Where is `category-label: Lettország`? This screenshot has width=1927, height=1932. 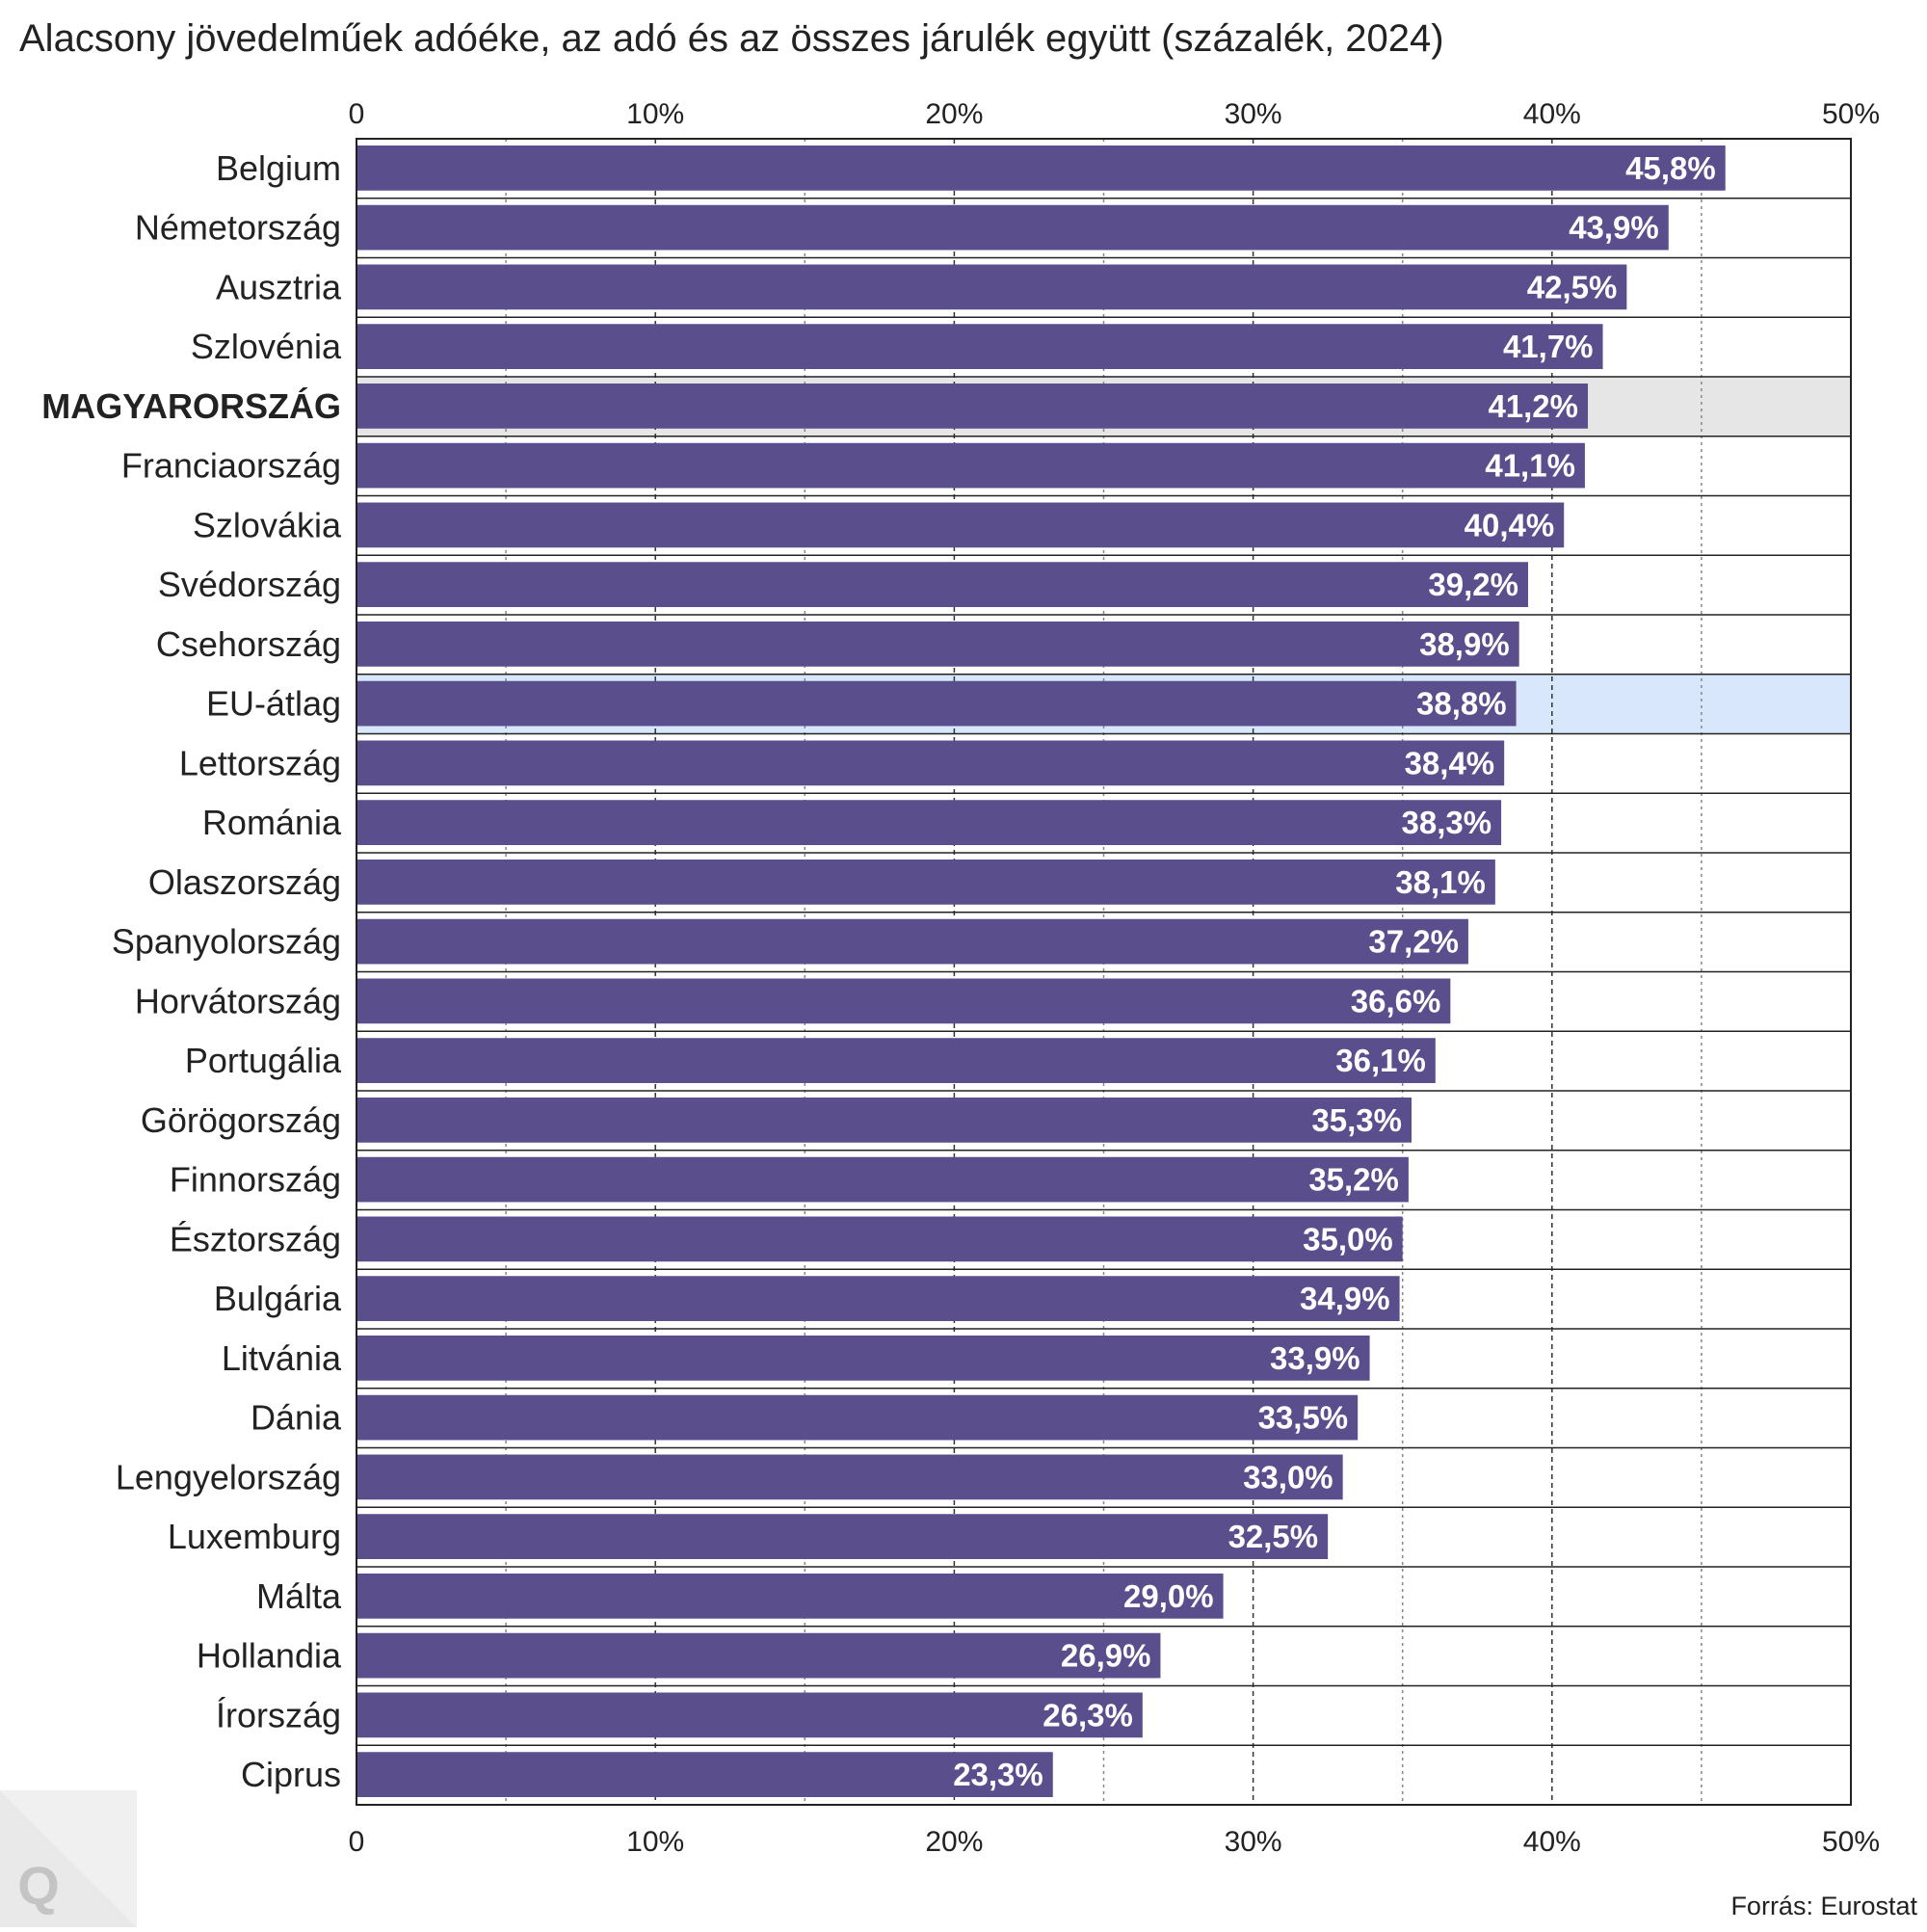 category-label: Lettország is located at coordinates (260, 762).